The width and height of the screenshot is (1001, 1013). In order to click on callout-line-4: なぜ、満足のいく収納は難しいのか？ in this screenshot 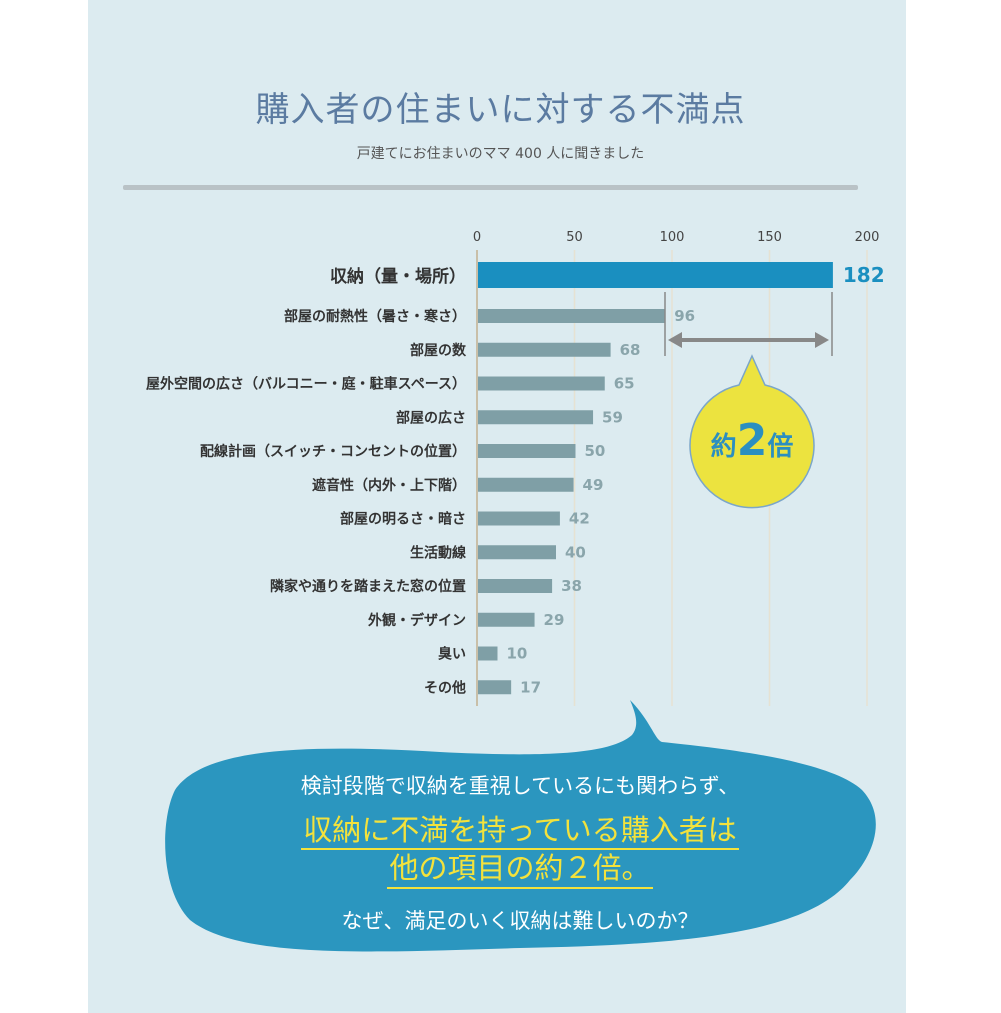, I will do `click(520, 921)`.